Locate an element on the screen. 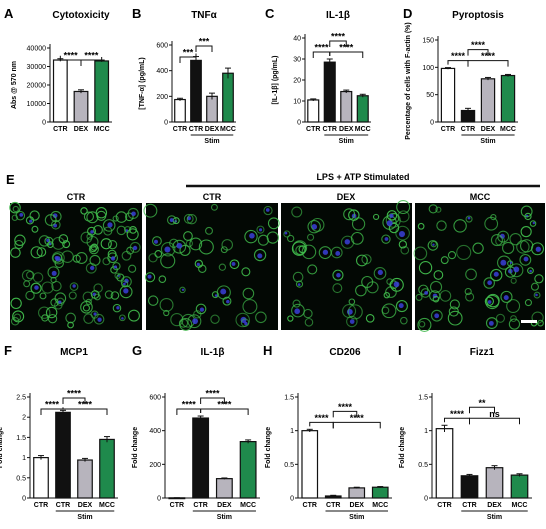  micrograph-panel is located at coordinates (211, 267).